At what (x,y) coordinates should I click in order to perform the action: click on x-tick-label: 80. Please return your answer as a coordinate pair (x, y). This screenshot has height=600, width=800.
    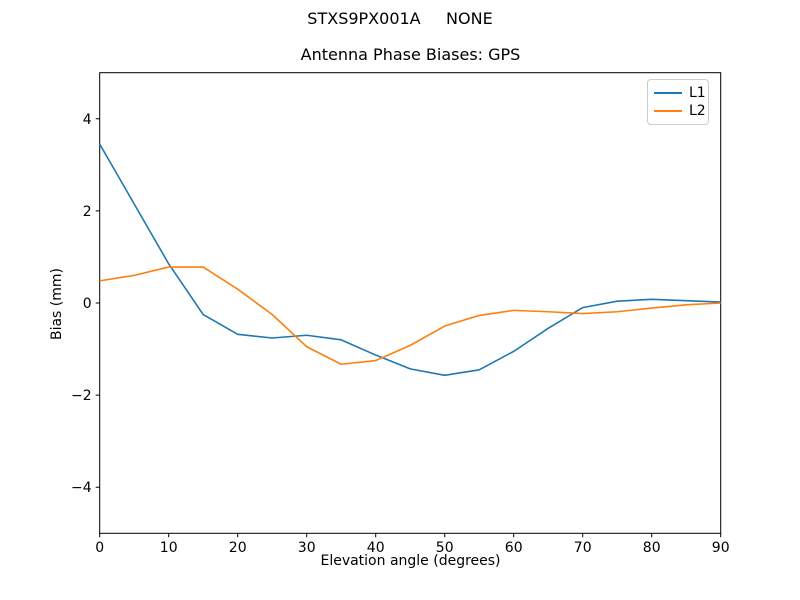
    Looking at the image, I should click on (652, 548).